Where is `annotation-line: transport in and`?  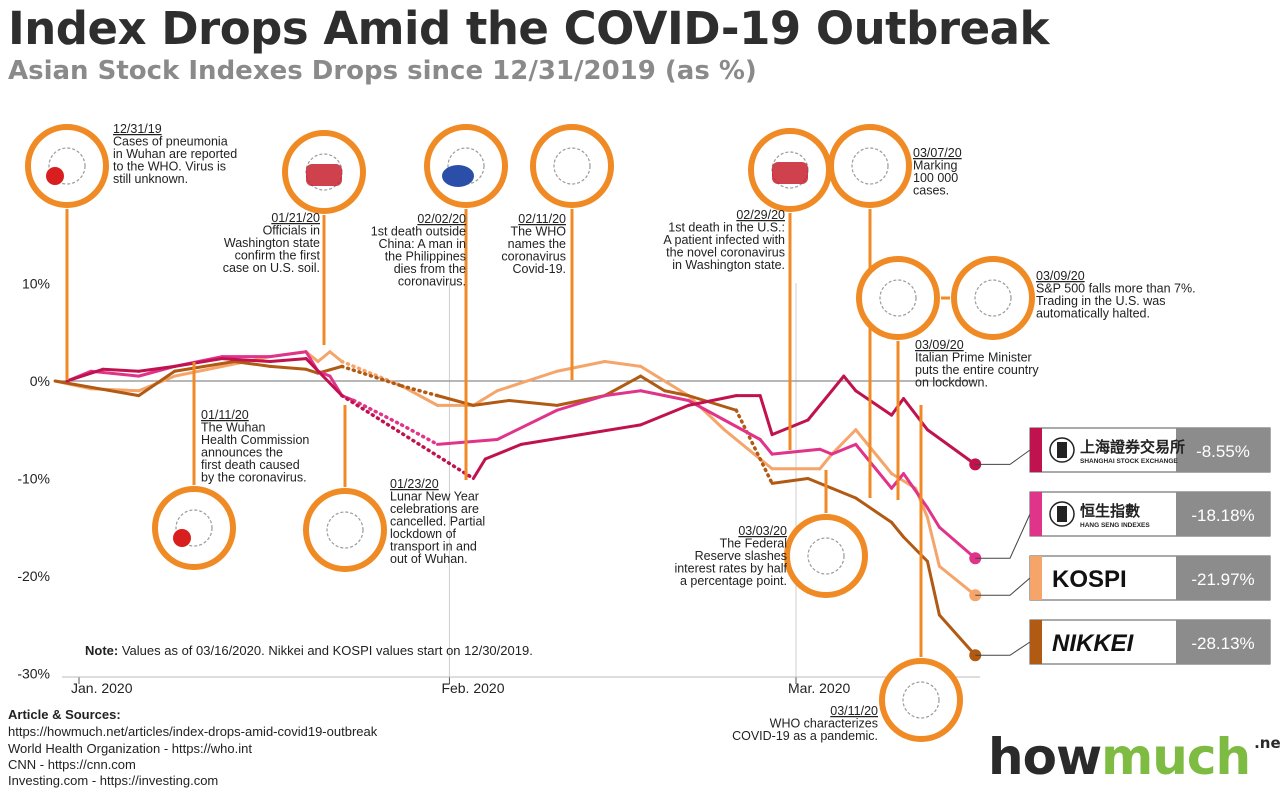
annotation-line: transport in and is located at coordinates (433, 547).